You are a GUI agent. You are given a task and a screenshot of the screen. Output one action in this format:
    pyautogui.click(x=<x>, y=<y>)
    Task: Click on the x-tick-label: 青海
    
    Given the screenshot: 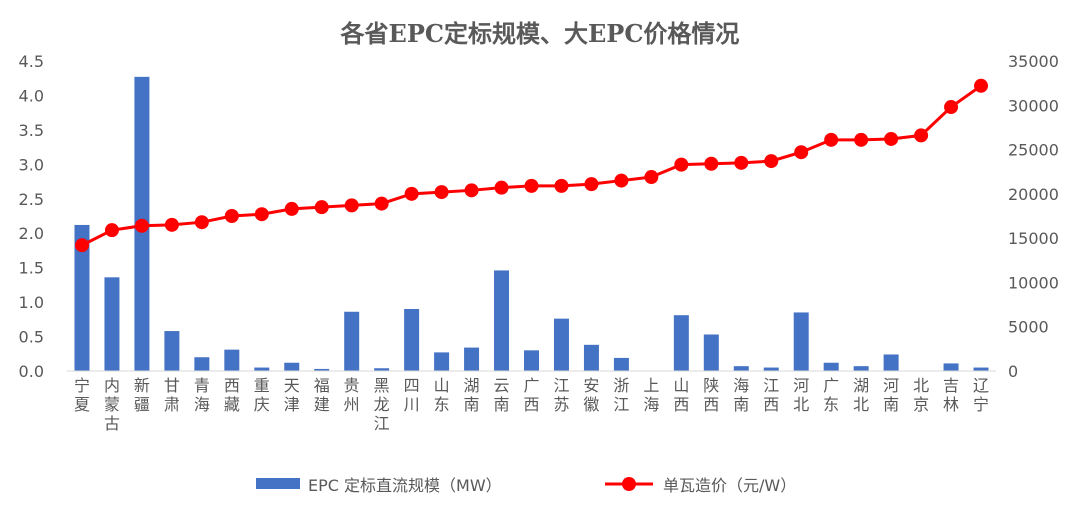 What is the action you would take?
    pyautogui.click(x=202, y=395)
    